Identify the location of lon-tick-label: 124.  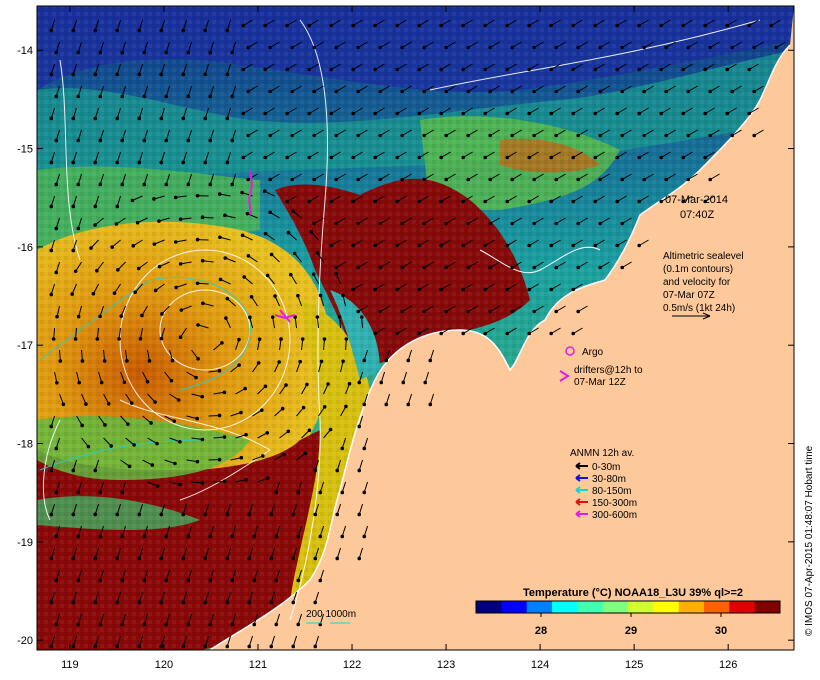
(540, 665).